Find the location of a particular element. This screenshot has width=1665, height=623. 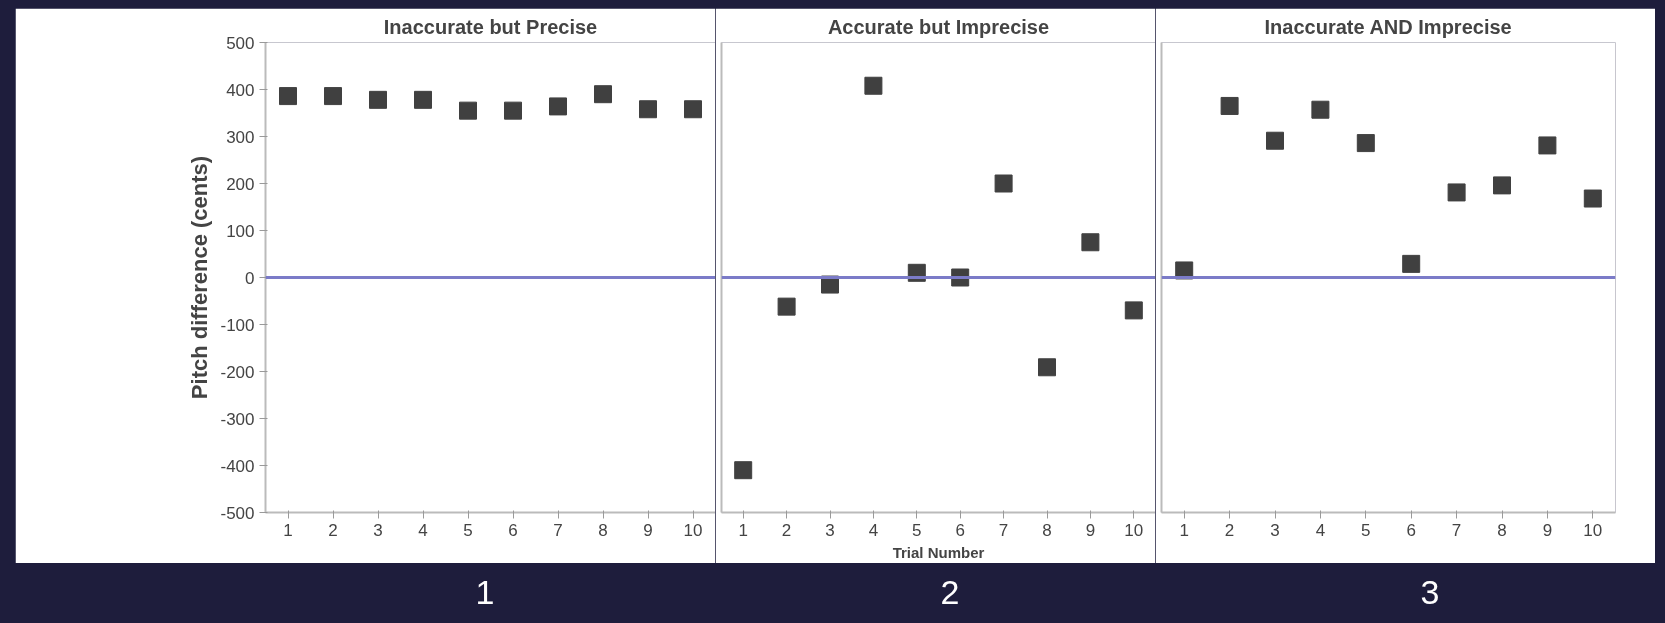

chart-title: Accurate but Imprecise is located at coordinates (938, 26).